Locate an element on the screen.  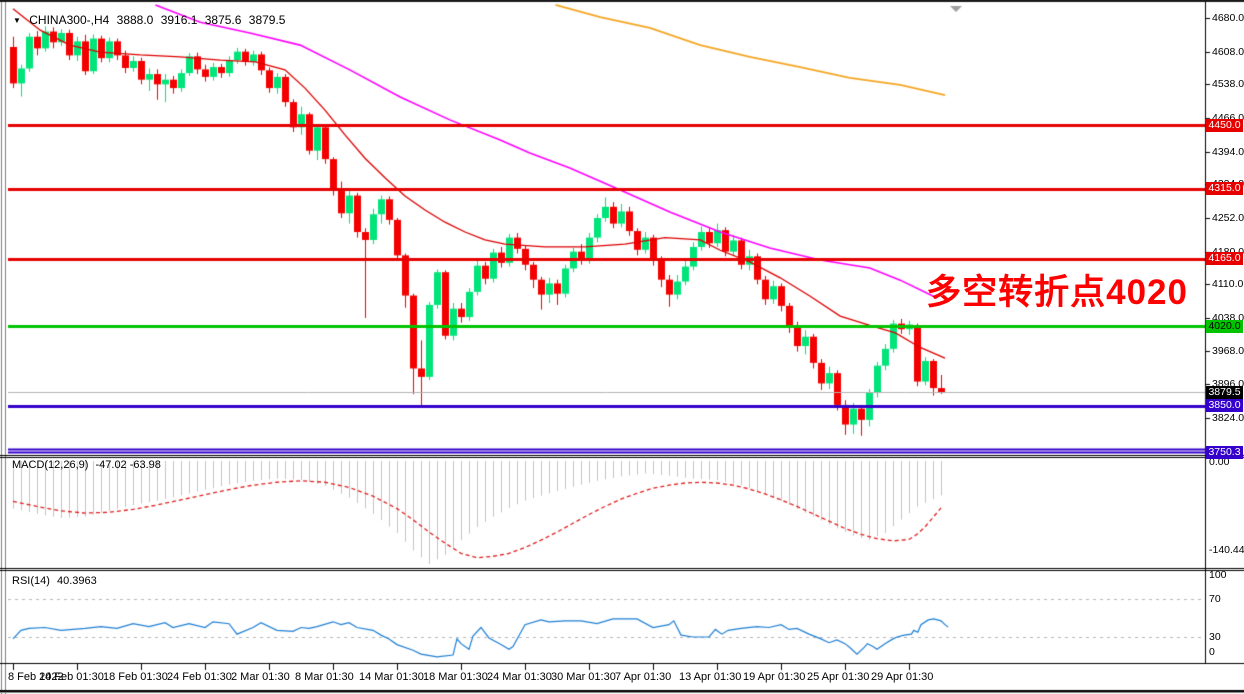
rsi-value: 40.3963 is located at coordinates (76, 581).